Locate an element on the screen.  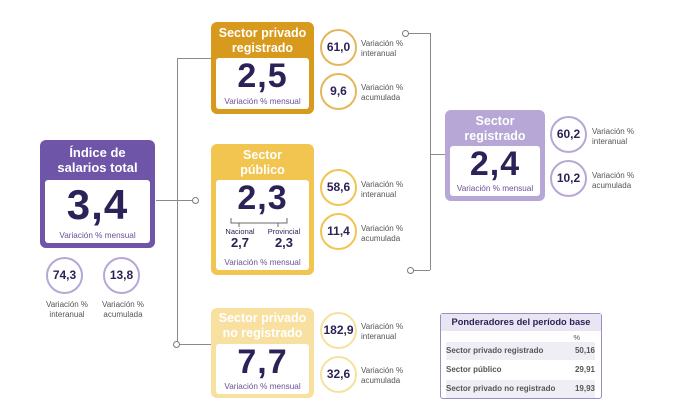
connector-to-no-registrado is located at coordinates (194, 344).